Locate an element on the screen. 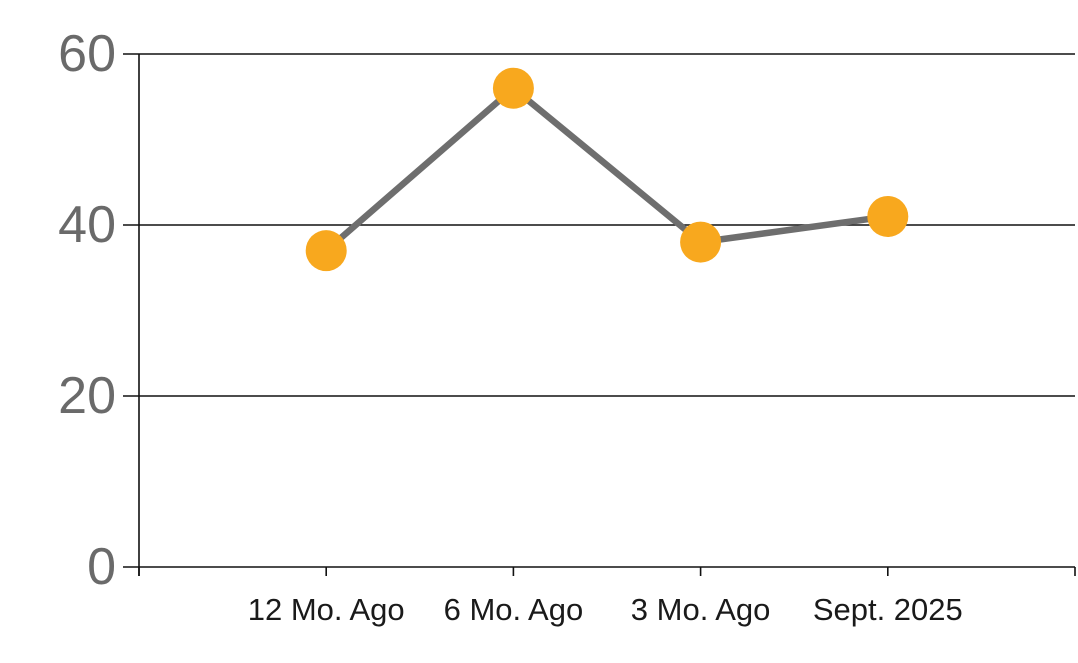 This screenshot has height=663, width=1078. y-axis-tick-label: 0 is located at coordinates (101, 567).